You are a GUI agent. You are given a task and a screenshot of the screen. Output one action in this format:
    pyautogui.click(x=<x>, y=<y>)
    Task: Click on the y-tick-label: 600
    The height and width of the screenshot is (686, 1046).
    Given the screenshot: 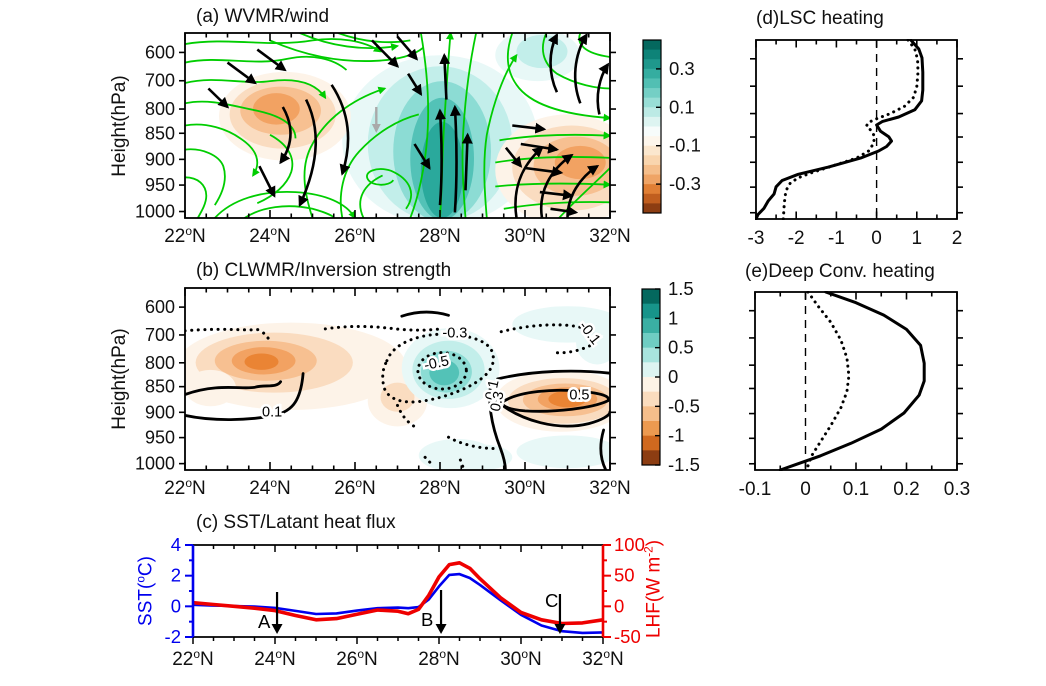 What is the action you would take?
    pyautogui.click(x=160, y=52)
    